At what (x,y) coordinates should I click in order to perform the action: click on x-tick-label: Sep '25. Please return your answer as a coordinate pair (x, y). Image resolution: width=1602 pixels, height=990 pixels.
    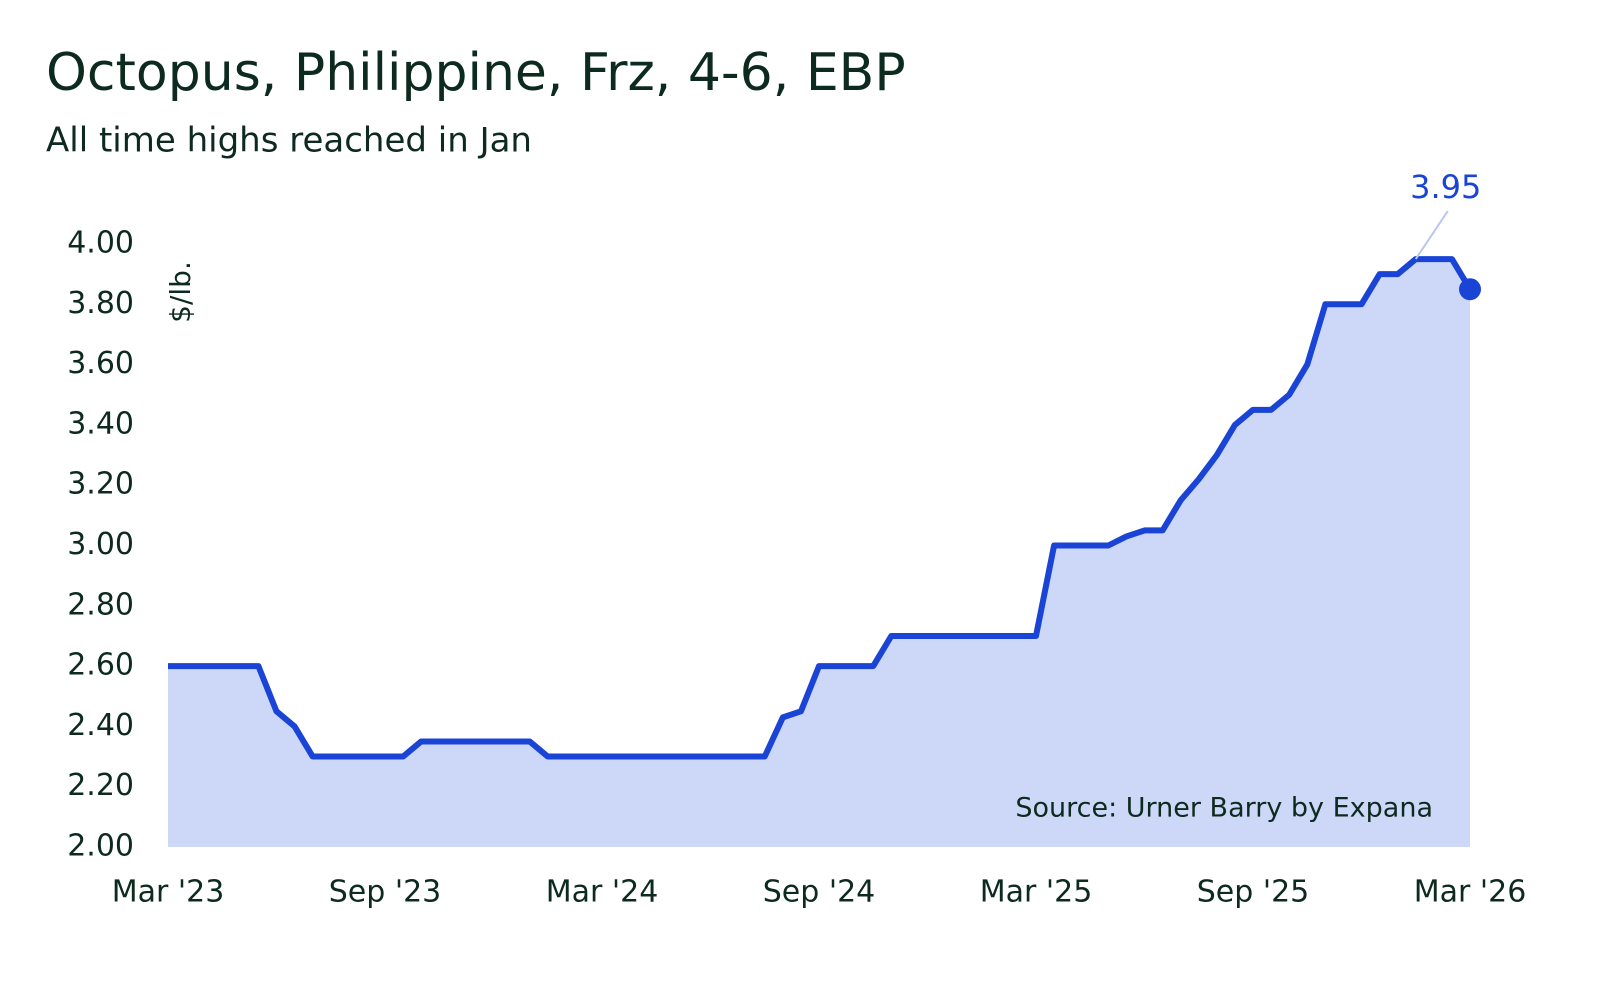
    Looking at the image, I should click on (1253, 892).